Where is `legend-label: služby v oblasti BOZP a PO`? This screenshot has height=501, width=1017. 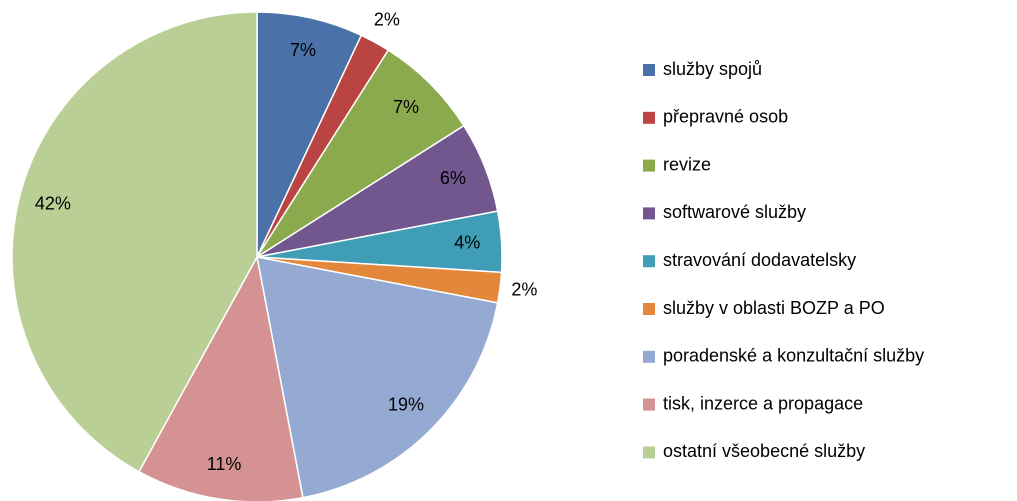
legend-label: služby v oblasti BOZP a PO is located at coordinates (774, 308).